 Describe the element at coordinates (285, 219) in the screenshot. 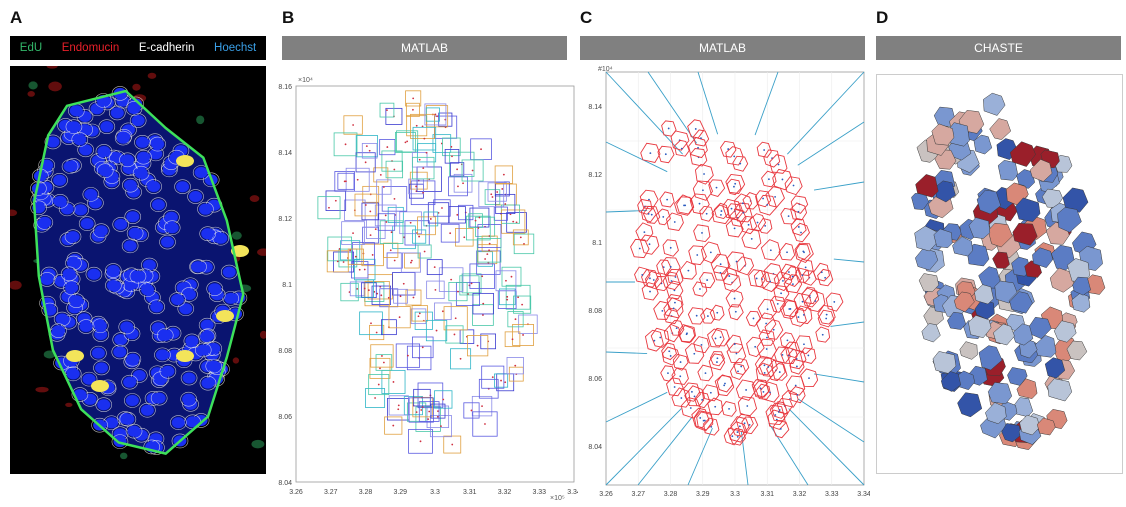

I see `y-tick-label-b: 8.12` at that location.